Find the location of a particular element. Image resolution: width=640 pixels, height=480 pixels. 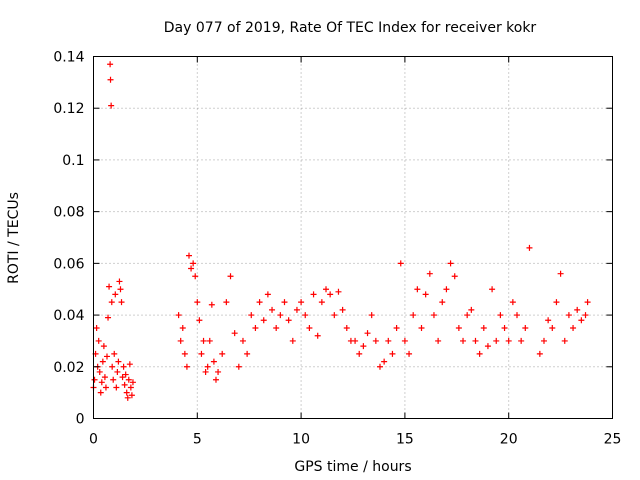

x-tick-label: 10 is located at coordinates (301, 440).